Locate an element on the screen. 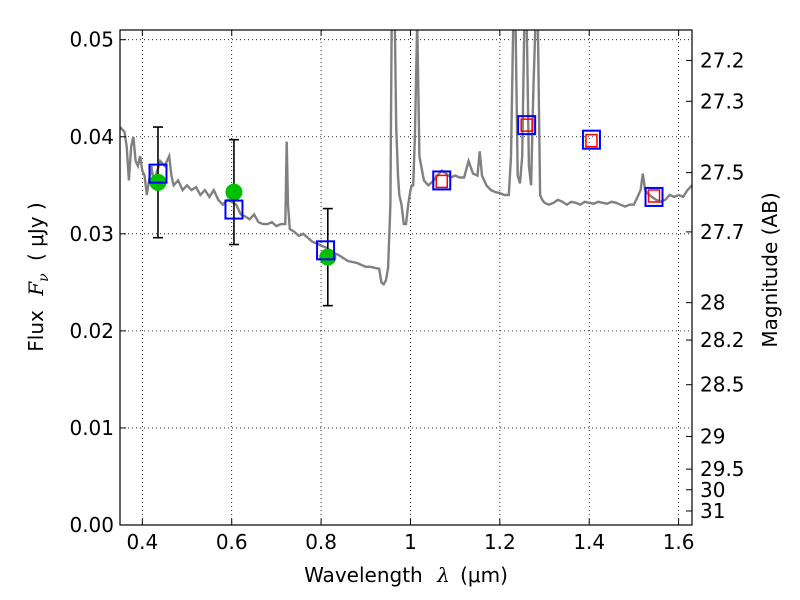  y-tick-label: 0.03 is located at coordinates (91, 234).